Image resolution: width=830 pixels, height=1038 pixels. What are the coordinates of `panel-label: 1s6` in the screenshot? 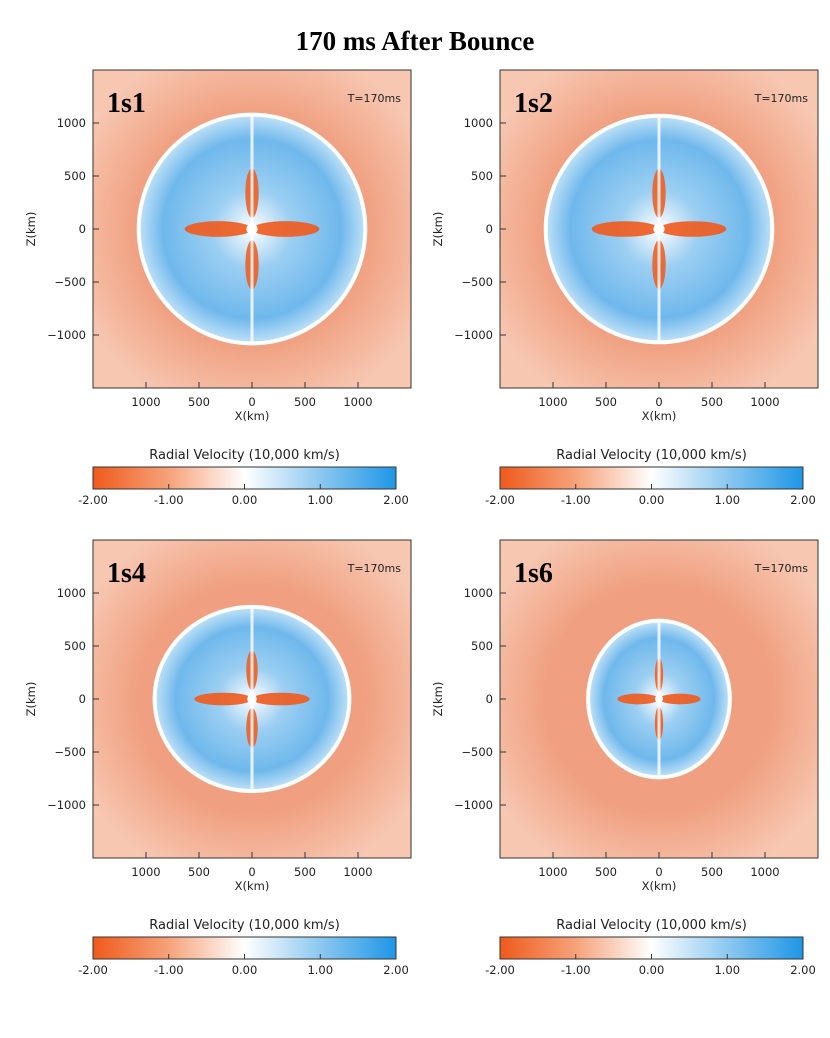 It's located at (533, 573).